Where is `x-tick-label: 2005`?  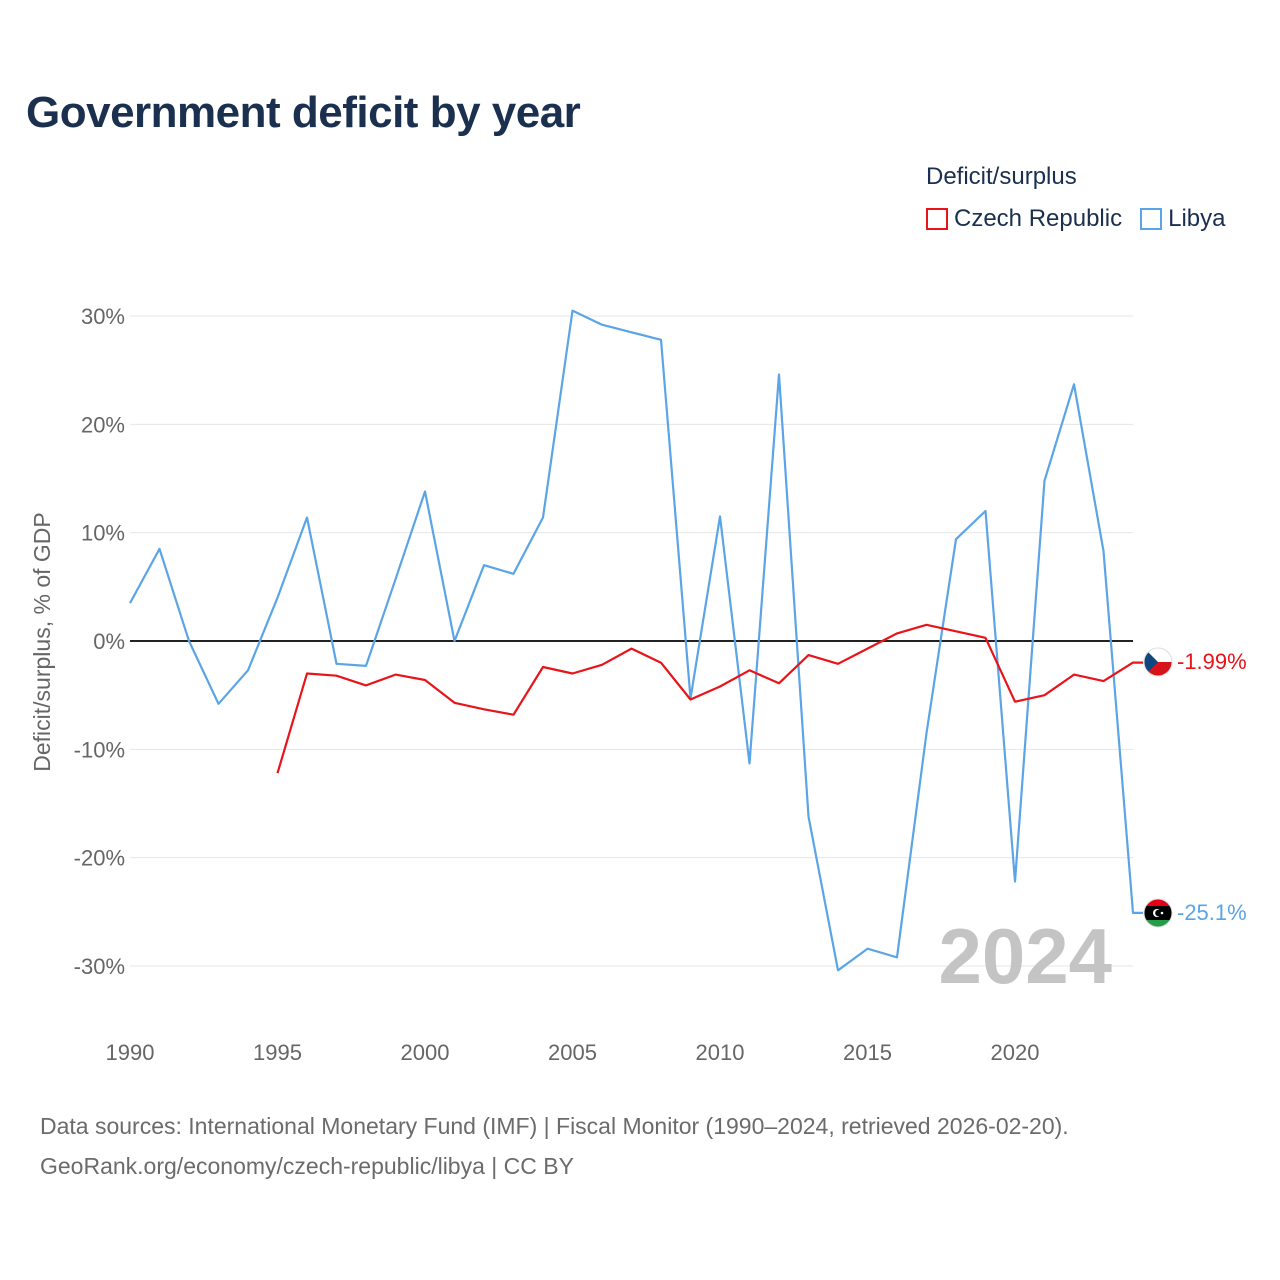
x-tick-label: 2005 is located at coordinates (572, 1052).